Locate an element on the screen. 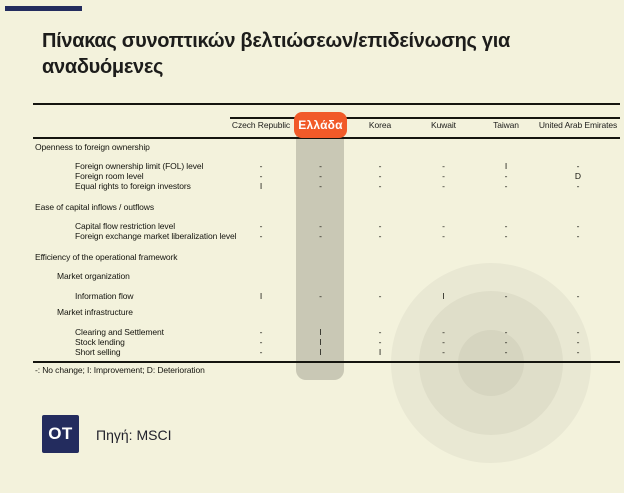 This screenshot has width=624, height=493. row-label: Equal rights to foreign investors is located at coordinates (133, 186).